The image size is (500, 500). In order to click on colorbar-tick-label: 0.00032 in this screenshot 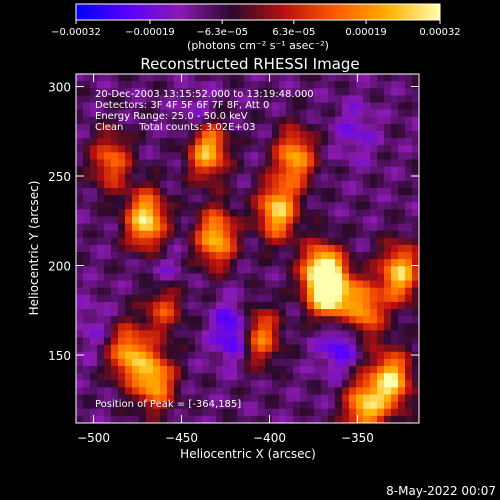, I will do `click(439, 32)`.